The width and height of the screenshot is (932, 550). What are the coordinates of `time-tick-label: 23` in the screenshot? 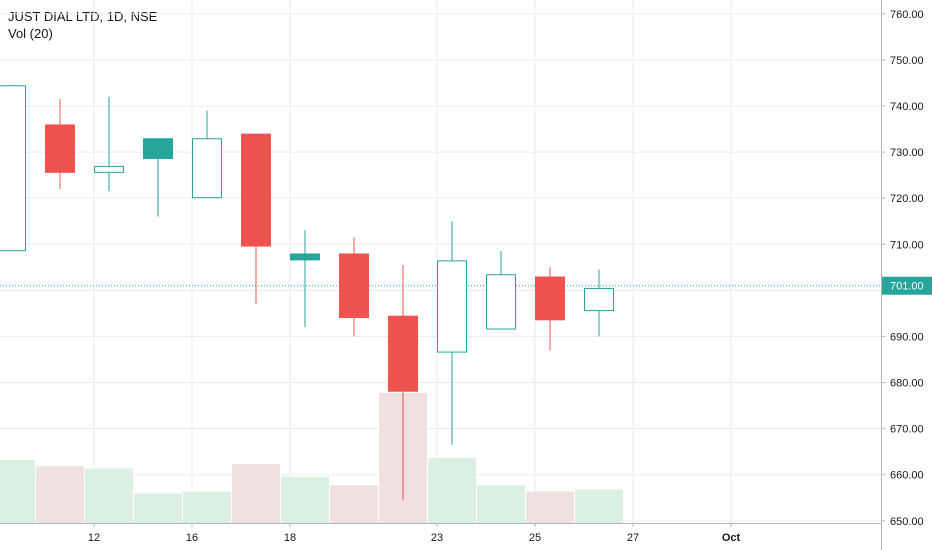 It's located at (437, 538).